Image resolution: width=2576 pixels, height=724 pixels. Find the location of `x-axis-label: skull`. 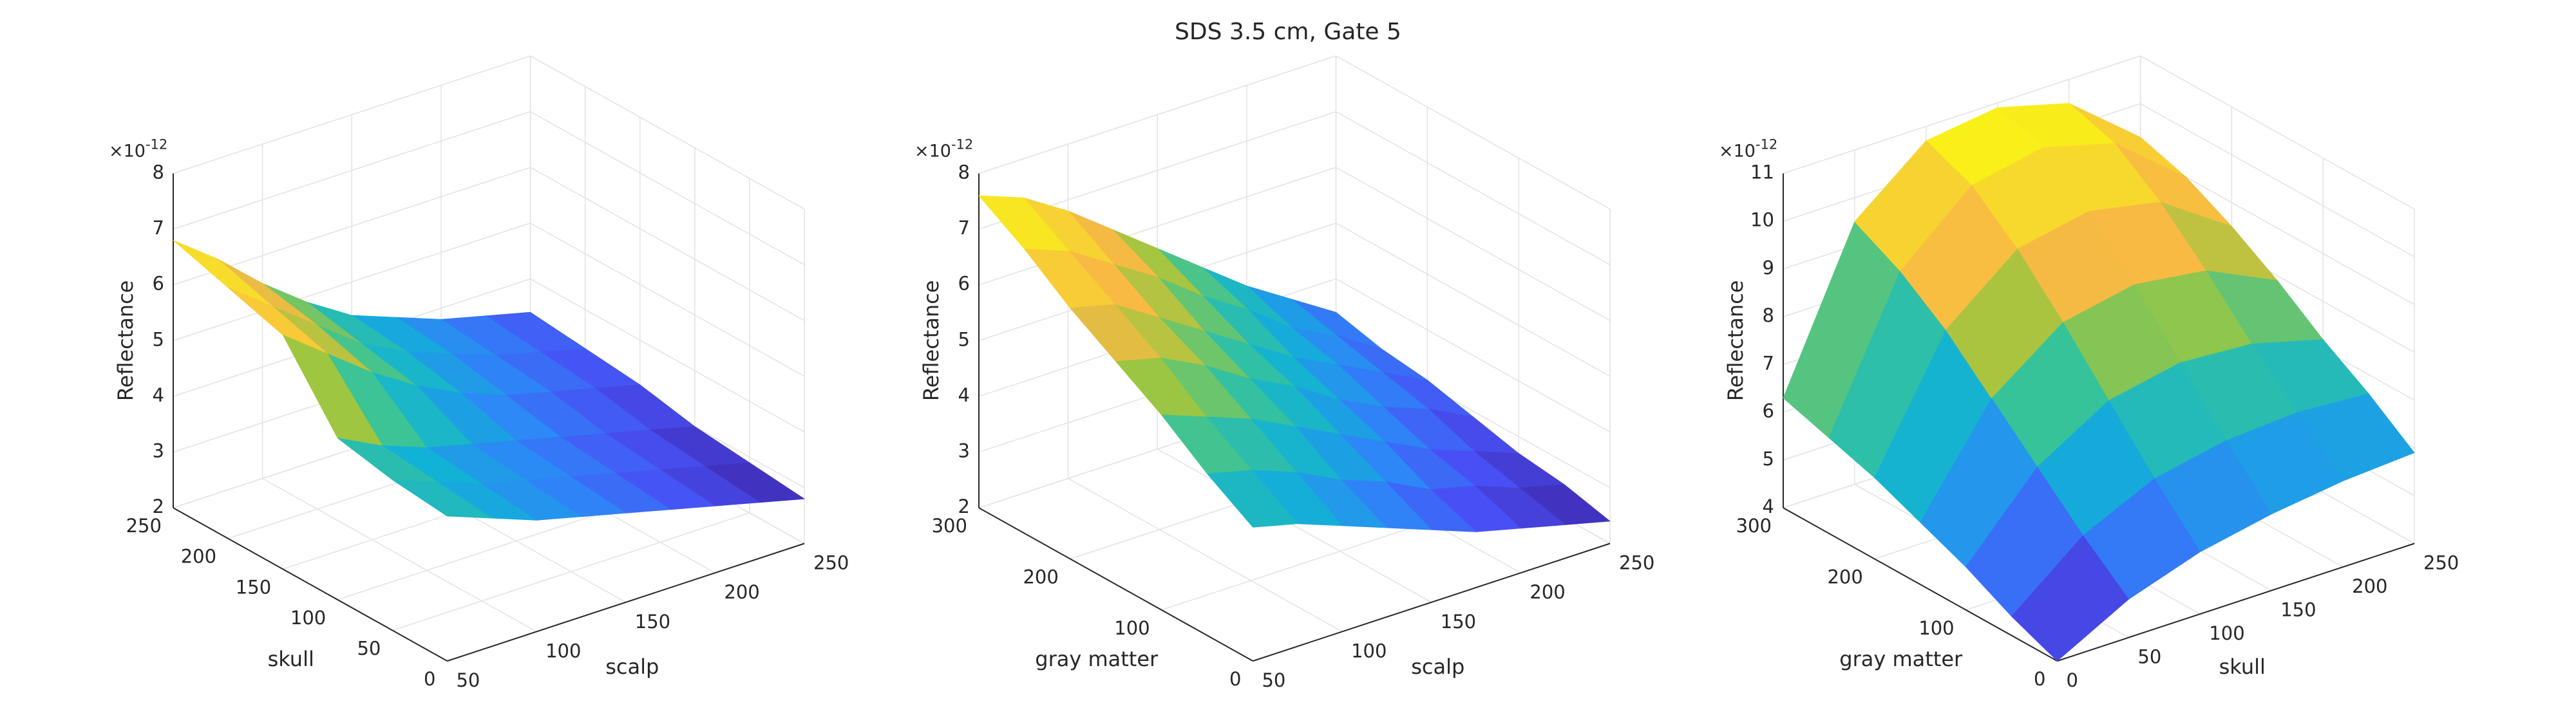

x-axis-label: skull is located at coordinates (2242, 666).